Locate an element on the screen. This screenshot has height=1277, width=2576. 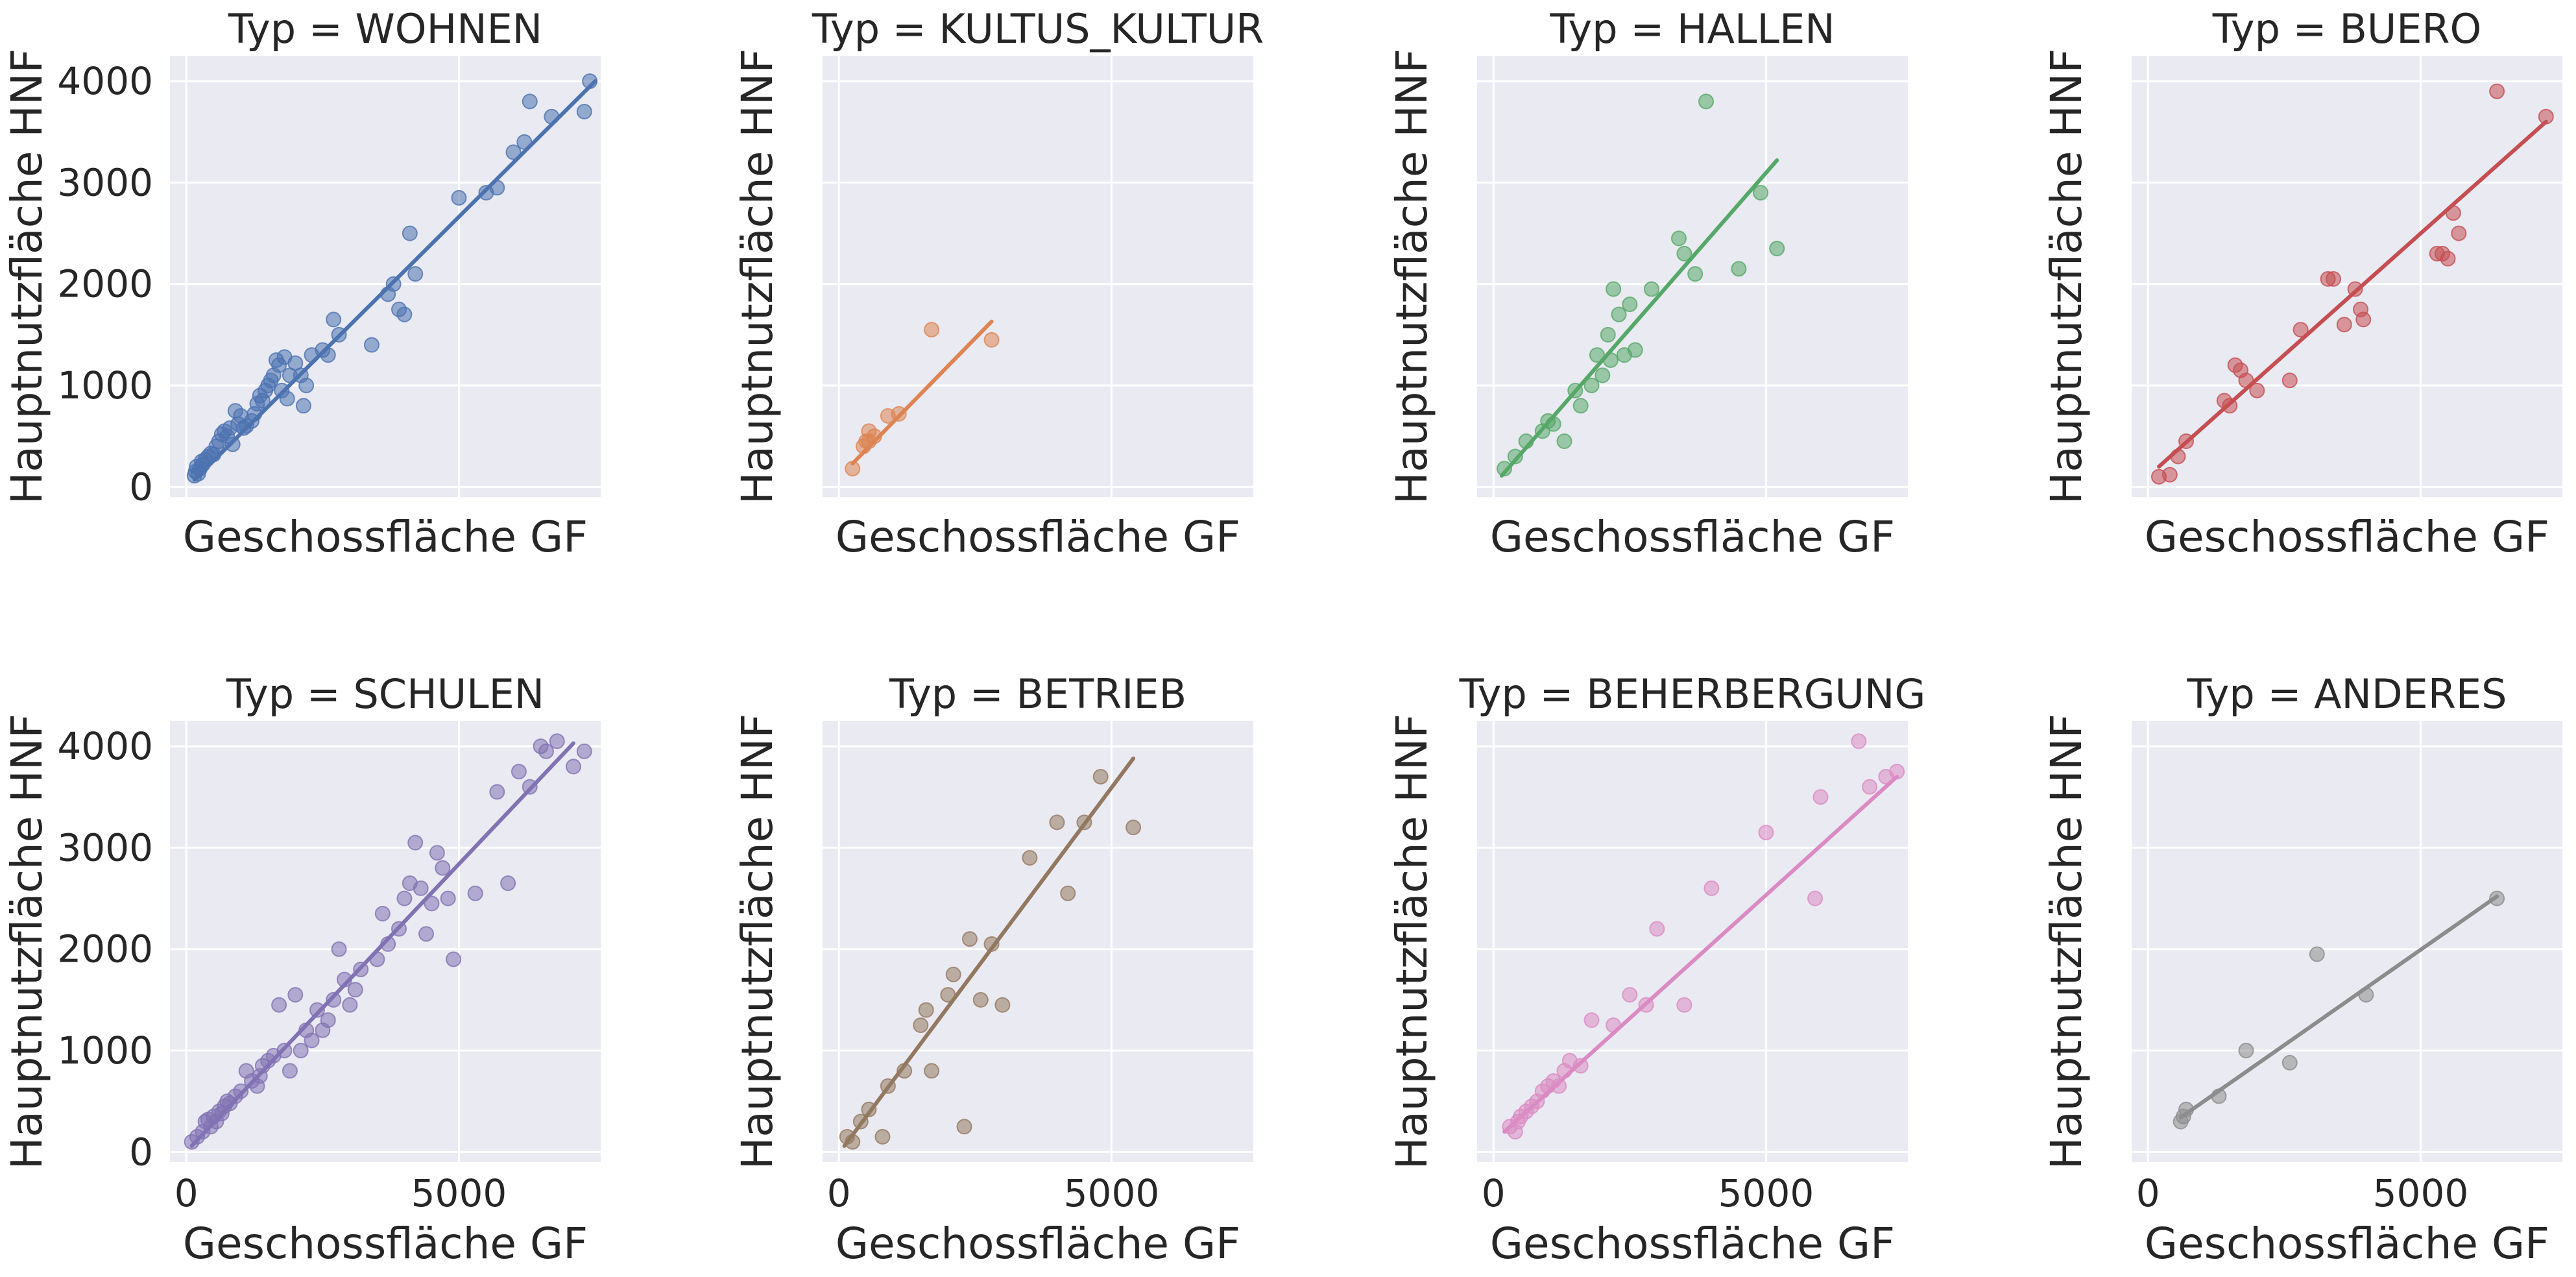
x-tick-label: 0 is located at coordinates (187, 1193).